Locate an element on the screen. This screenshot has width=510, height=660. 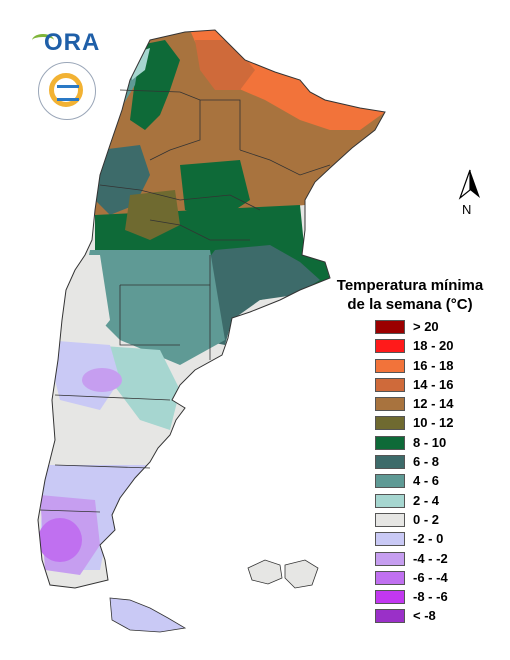
legend-label: 12 - 14 is located at coordinates (433, 404).